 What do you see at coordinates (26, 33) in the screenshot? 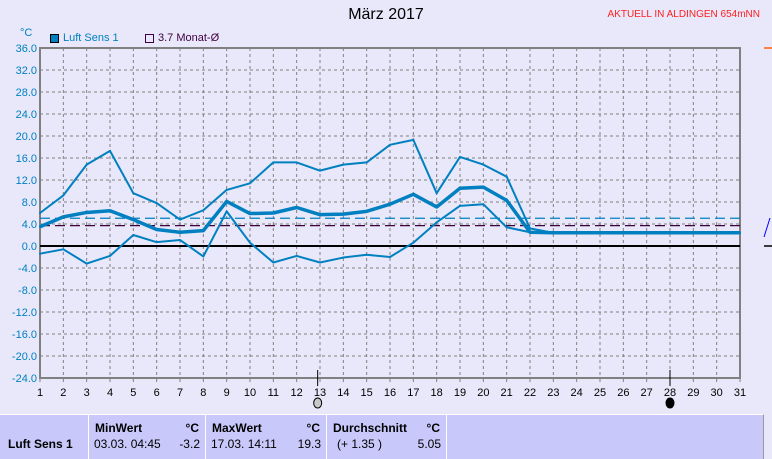
I see `y-axis-unit: °C` at bounding box center [26, 33].